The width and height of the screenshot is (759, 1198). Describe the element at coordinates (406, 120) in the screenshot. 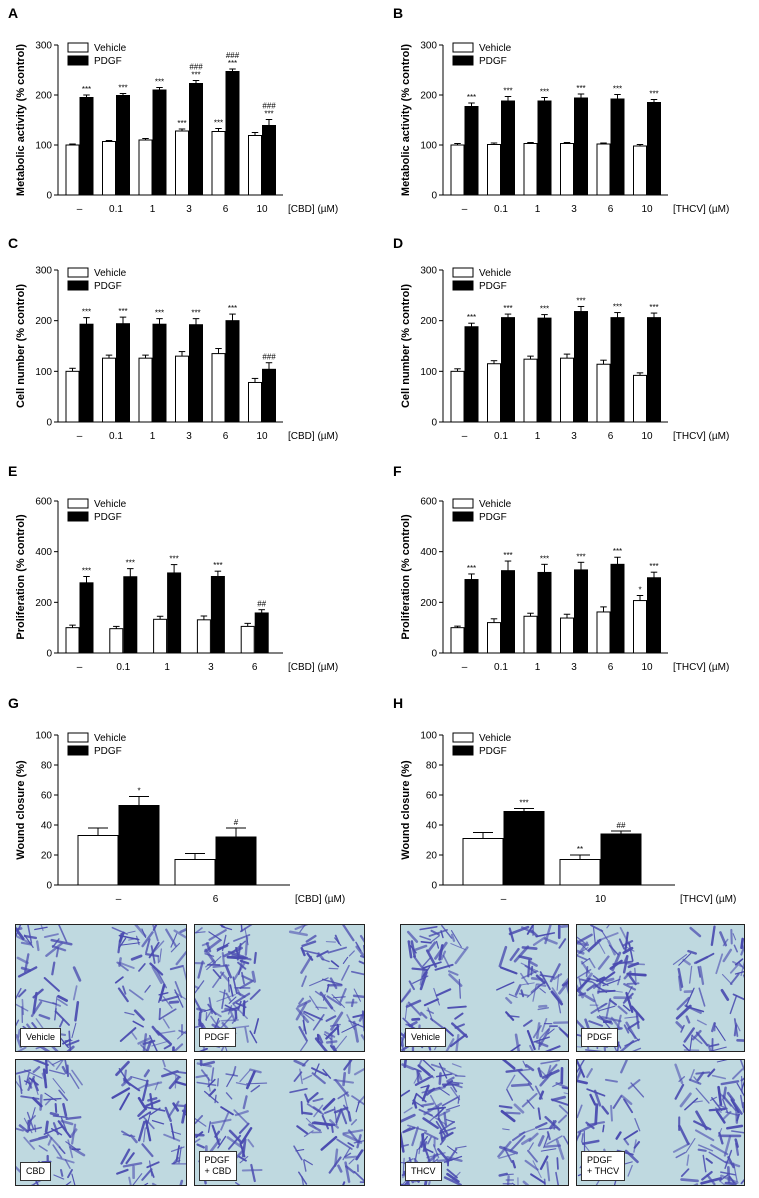

I see `y-axis-label: Metabolic activity (% control)` at that location.